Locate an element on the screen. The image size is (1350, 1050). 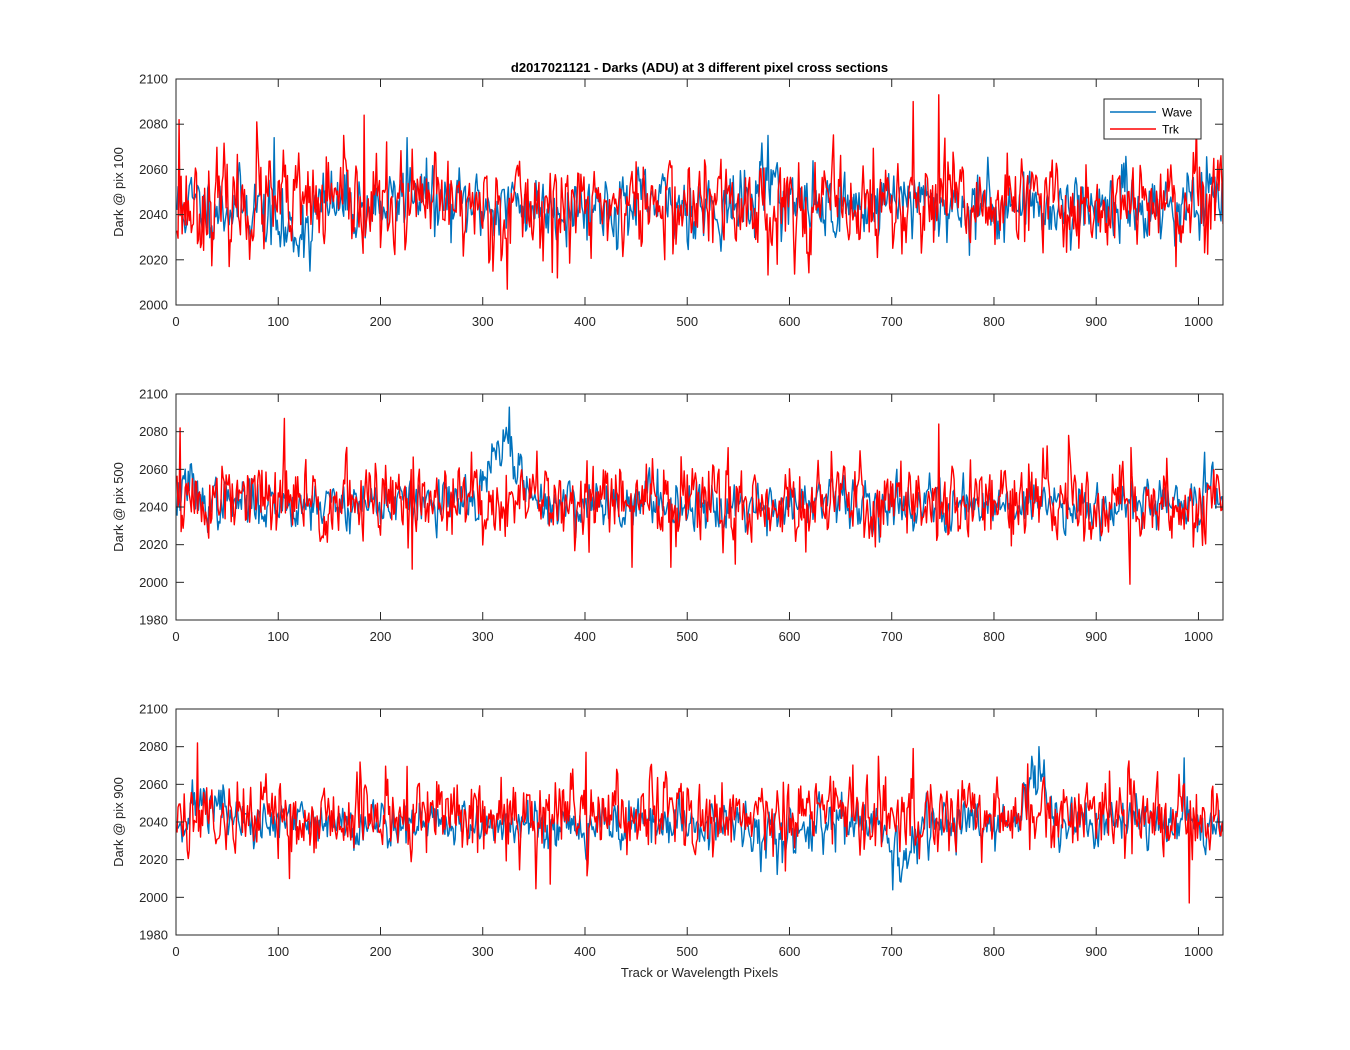
x-axis-label: Track or Wavelength Pixels is located at coordinates (700, 972).